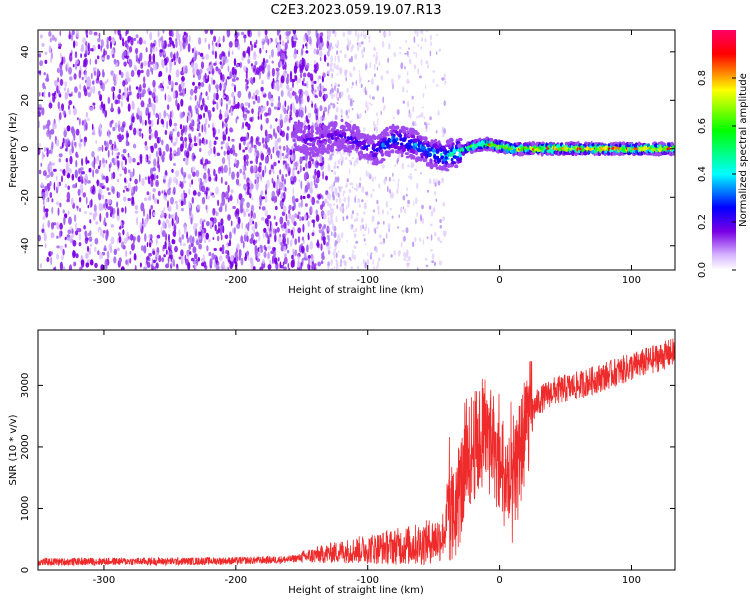 Image resolution: width=750 pixels, height=600 pixels. Describe the element at coordinates (631, 280) in the screenshot. I see `x-tick-label: 100` at that location.